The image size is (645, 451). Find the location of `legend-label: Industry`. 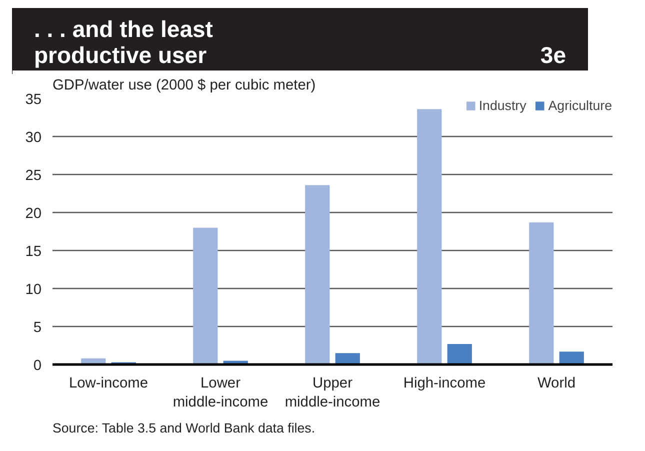

legend-label: Industry is located at coordinates (502, 105).